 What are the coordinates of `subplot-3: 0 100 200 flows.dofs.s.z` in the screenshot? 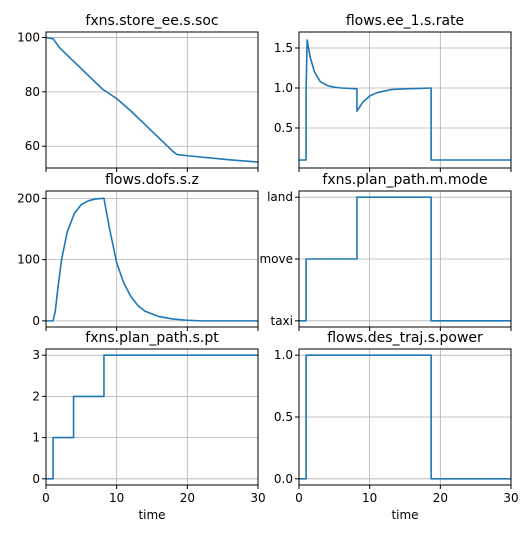 It's located at (138, 251).